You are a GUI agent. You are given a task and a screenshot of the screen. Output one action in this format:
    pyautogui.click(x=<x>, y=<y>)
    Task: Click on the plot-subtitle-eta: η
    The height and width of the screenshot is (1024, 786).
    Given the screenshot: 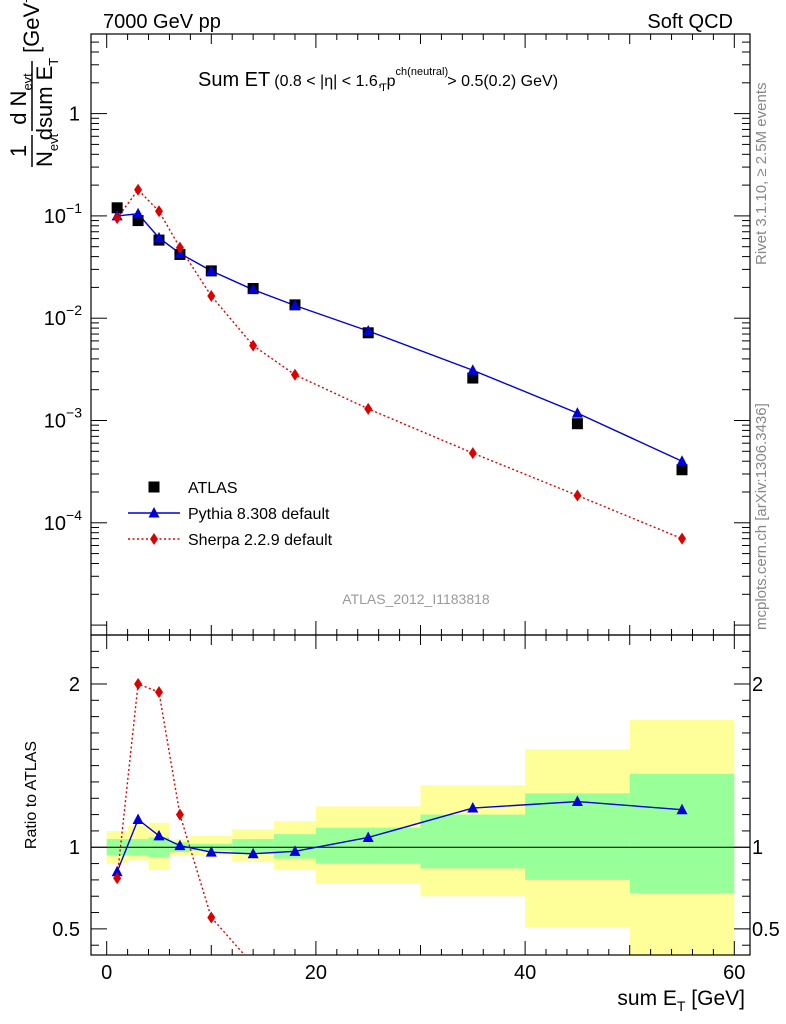 What is the action you would take?
    pyautogui.click(x=328, y=81)
    